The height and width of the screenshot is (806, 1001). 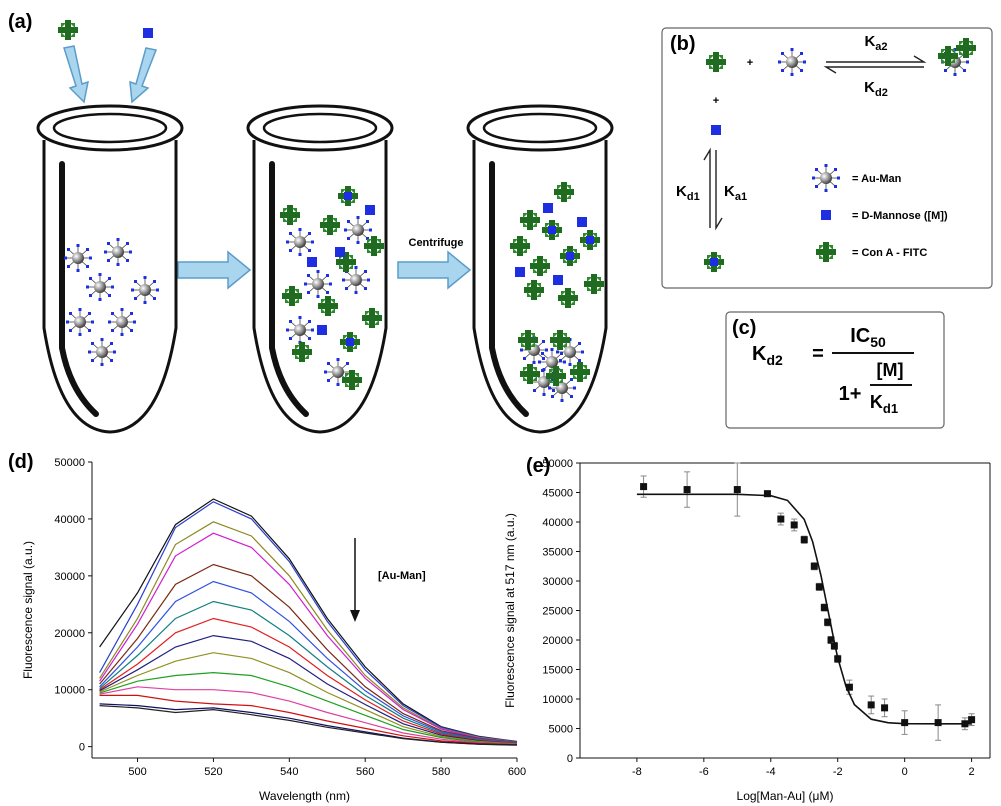 I want to click on arrows, so click(x=267, y=167).